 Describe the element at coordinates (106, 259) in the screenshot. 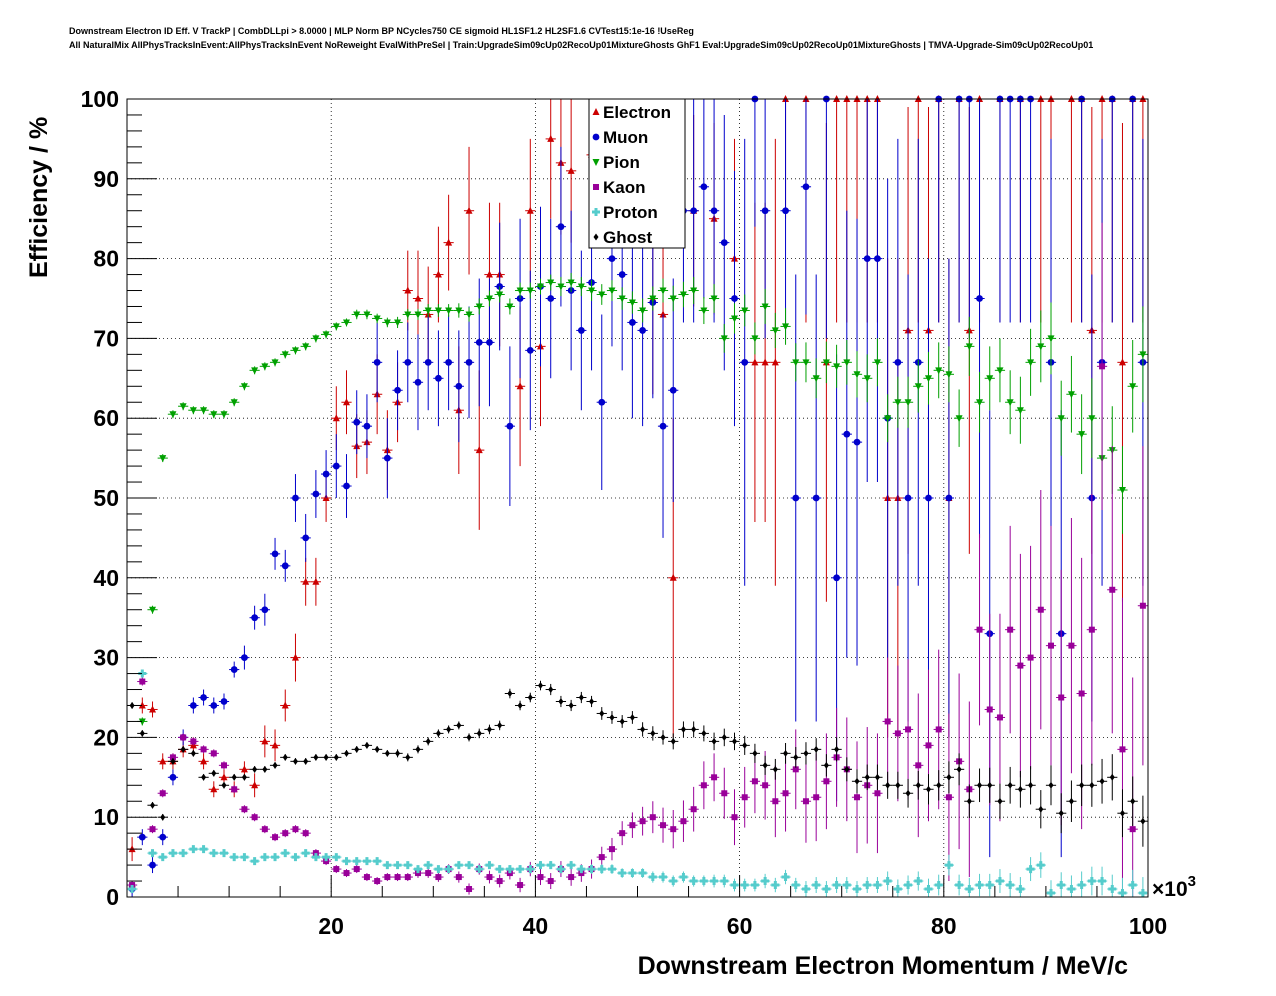

I see `y-tick-label-8: 80` at that location.